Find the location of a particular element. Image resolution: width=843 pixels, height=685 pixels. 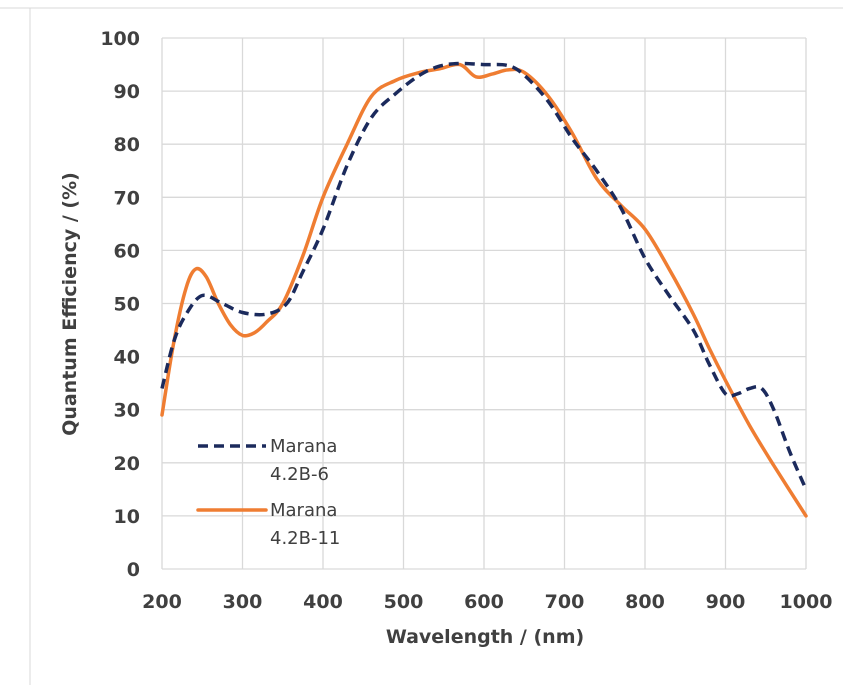

legend: Marana 4.2B-6 Marana 4.2B-11 is located at coordinates (268, 492).